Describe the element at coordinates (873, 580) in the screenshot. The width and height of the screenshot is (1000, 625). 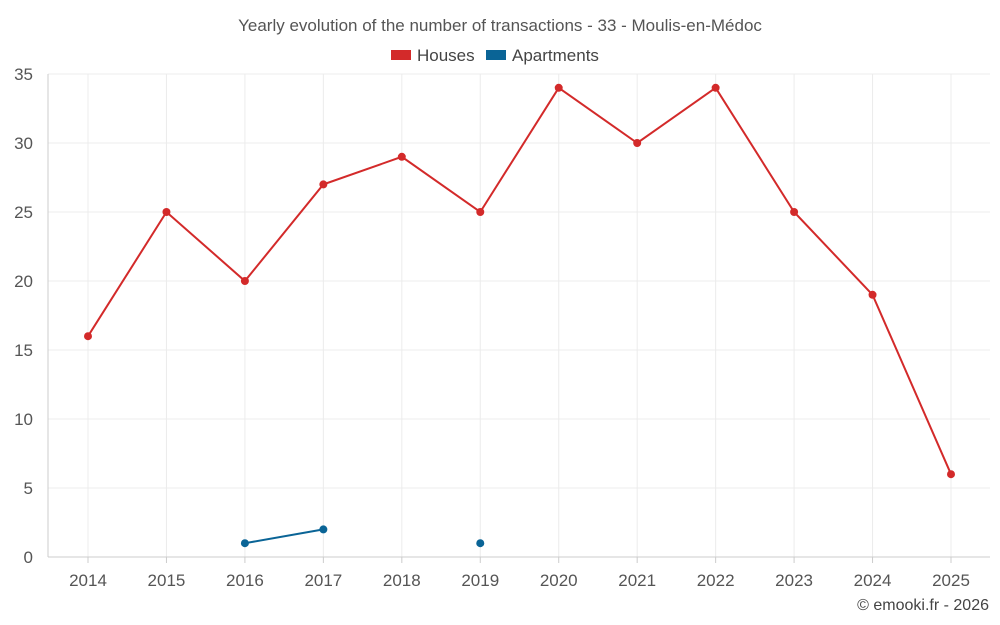
I see `x-tick-label: 2024` at that location.